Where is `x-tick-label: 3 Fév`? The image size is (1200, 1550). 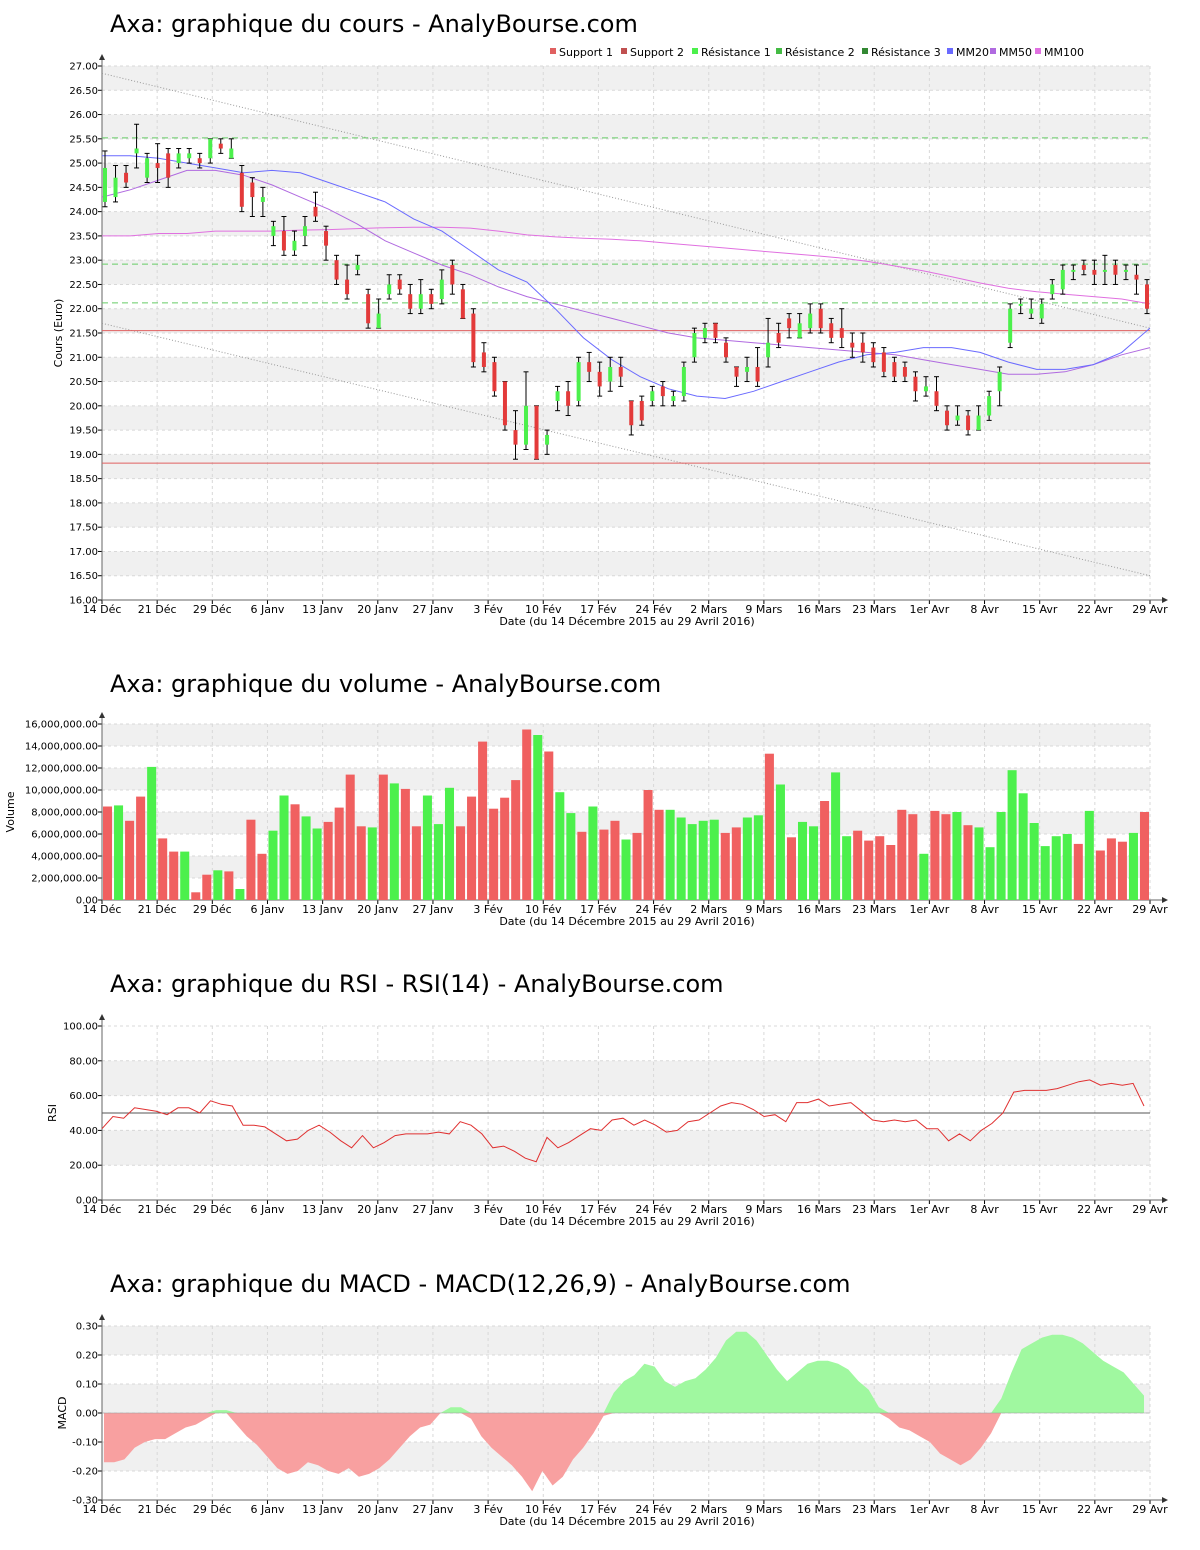
x-tick-label: 3 Fév is located at coordinates (488, 609).